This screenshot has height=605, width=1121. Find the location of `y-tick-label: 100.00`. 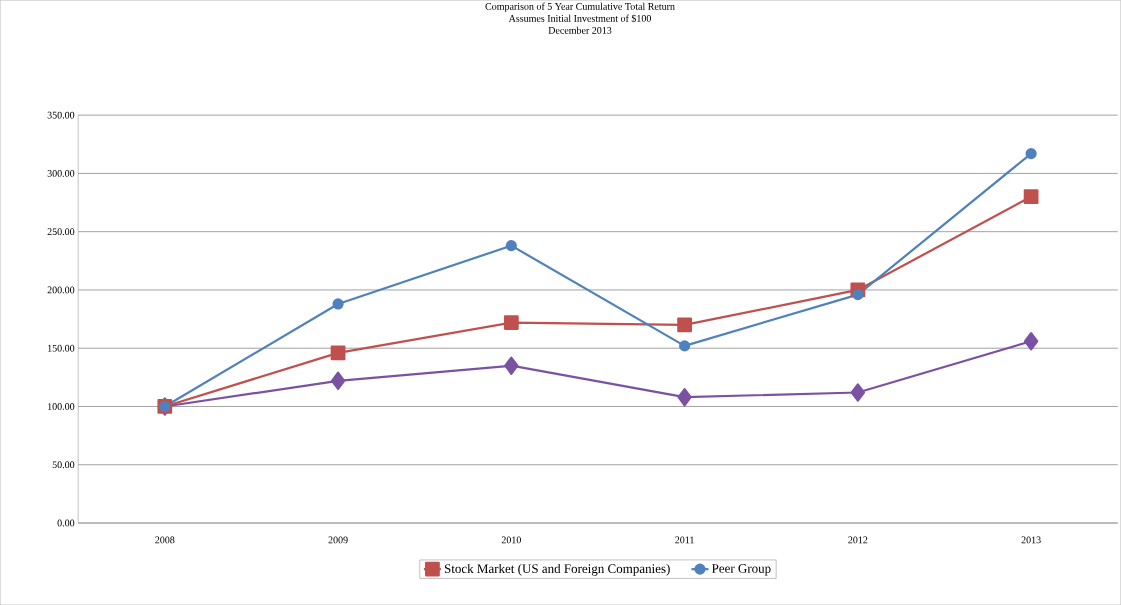

y-tick-label: 100.00 is located at coordinates (61, 406).